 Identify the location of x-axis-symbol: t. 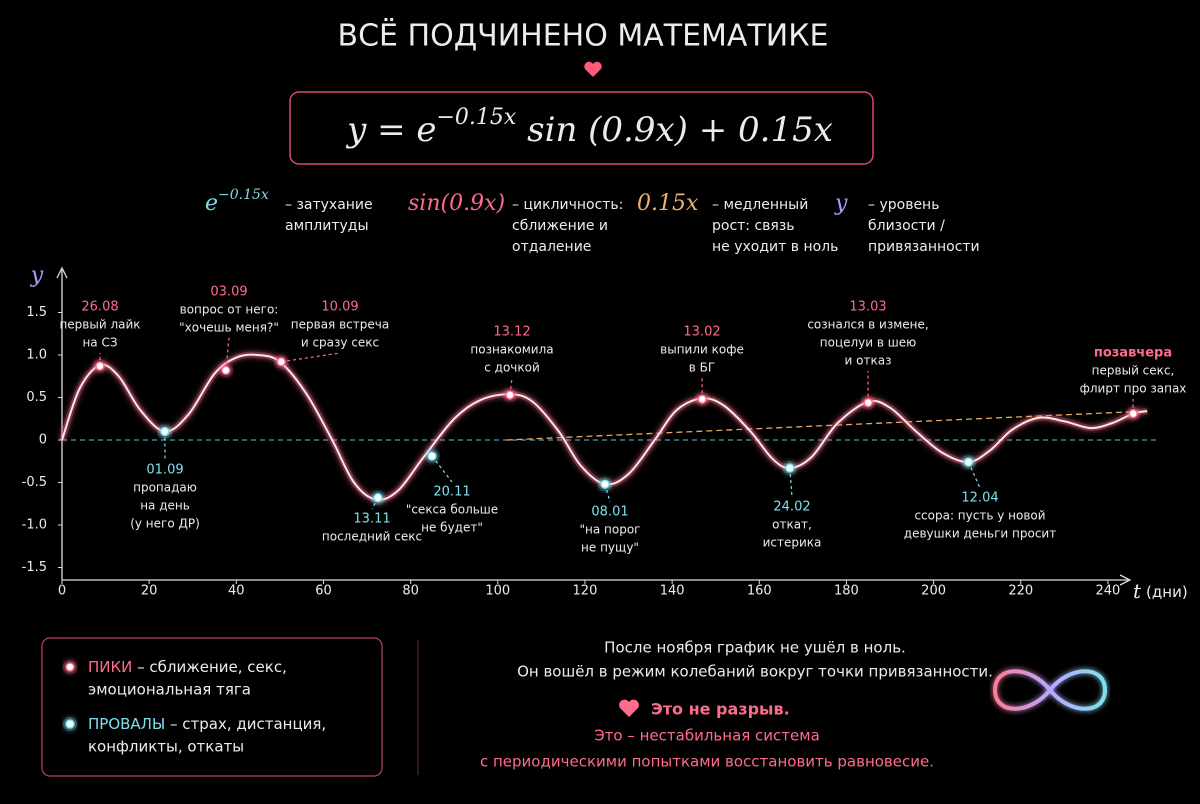
(1137, 591).